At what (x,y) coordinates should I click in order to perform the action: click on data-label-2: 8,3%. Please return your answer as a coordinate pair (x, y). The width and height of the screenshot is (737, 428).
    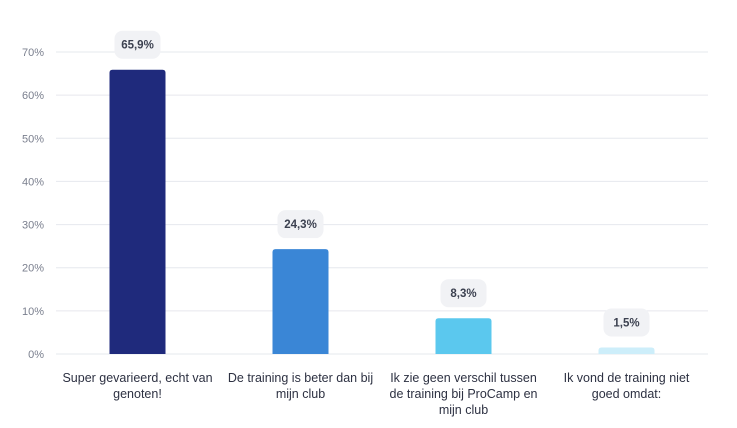
    Looking at the image, I should click on (463, 293).